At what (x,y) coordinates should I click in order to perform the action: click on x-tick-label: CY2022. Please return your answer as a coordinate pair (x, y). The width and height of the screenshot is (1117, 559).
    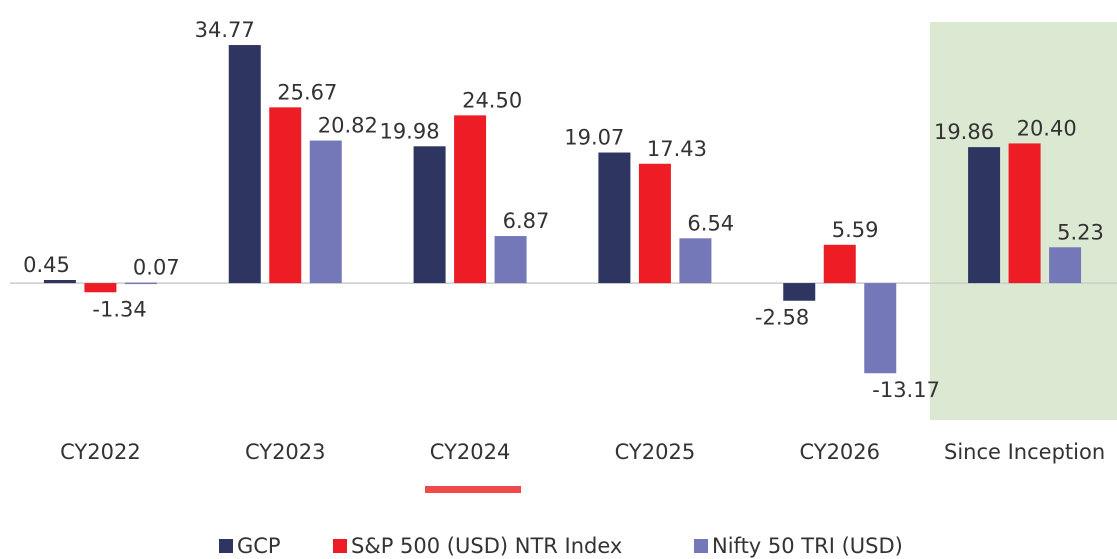
    Looking at the image, I should click on (100, 452).